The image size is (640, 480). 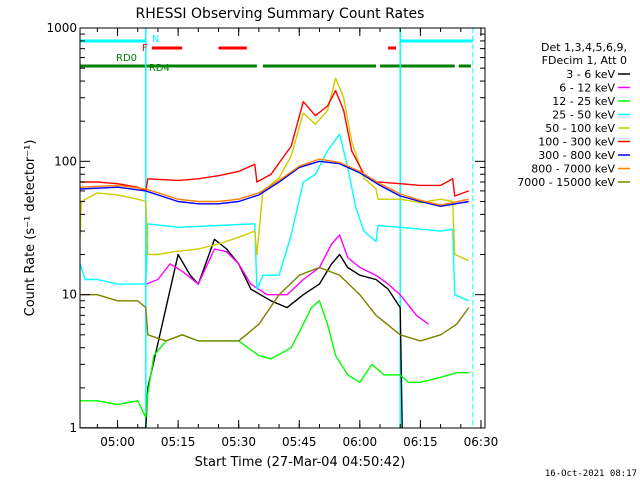 I want to click on legend-entry-3: 12 - 25 keV, so click(x=583, y=101).